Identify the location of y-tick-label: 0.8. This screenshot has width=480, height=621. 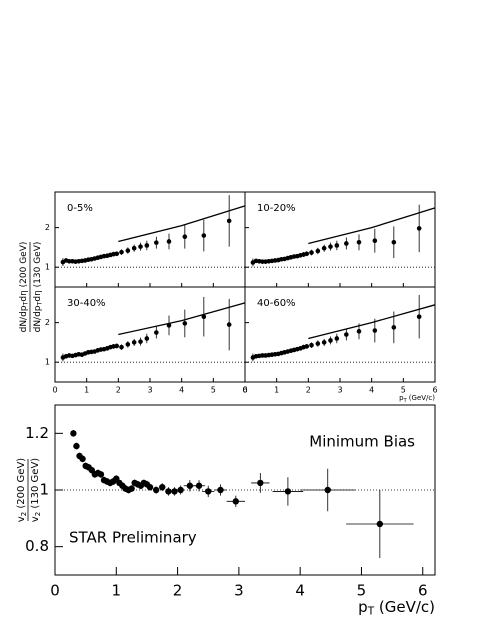
(37, 546).